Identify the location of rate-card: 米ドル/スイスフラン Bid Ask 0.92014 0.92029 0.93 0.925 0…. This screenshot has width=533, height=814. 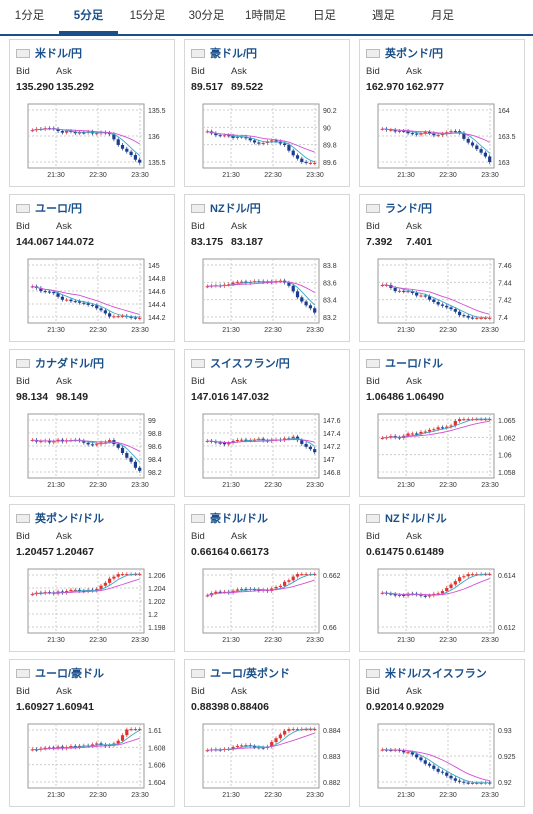
(442, 733).